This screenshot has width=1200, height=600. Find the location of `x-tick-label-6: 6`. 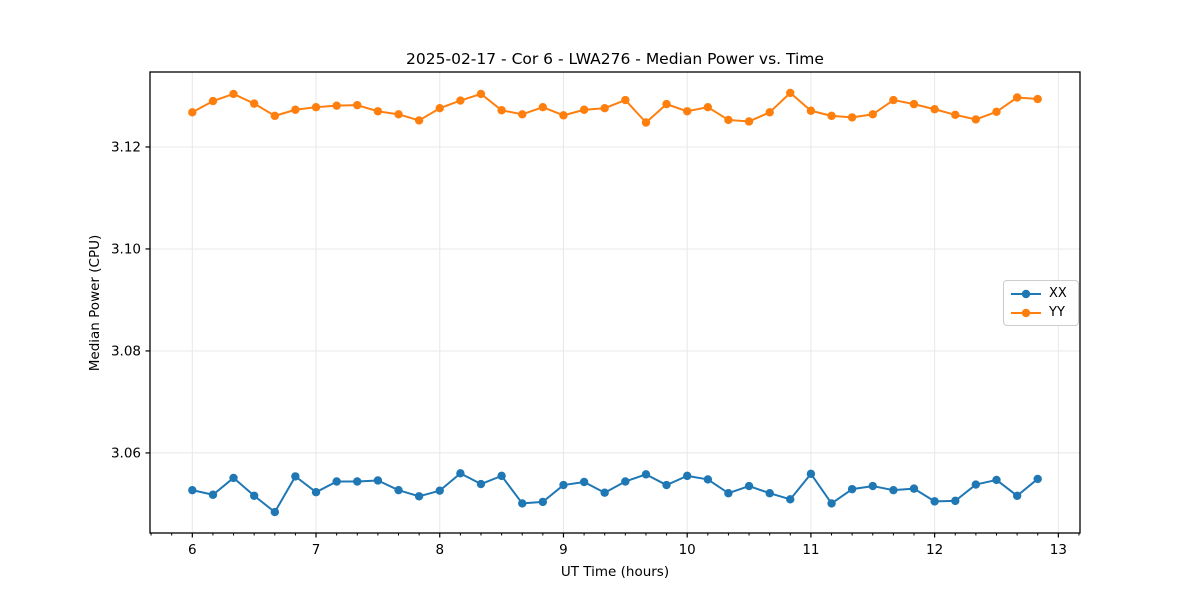

x-tick-label-6: 6 is located at coordinates (192, 550).